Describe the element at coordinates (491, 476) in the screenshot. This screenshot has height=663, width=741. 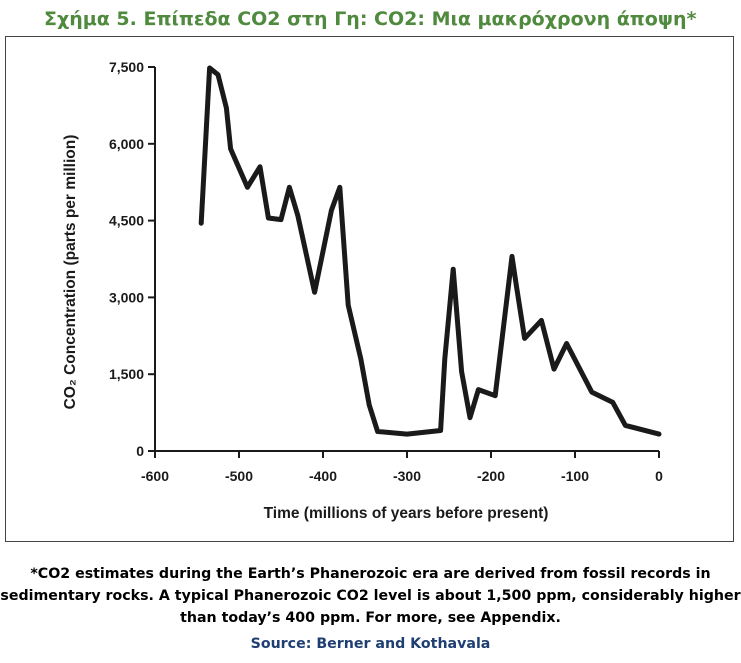
I see `x-tick-label: -200` at that location.